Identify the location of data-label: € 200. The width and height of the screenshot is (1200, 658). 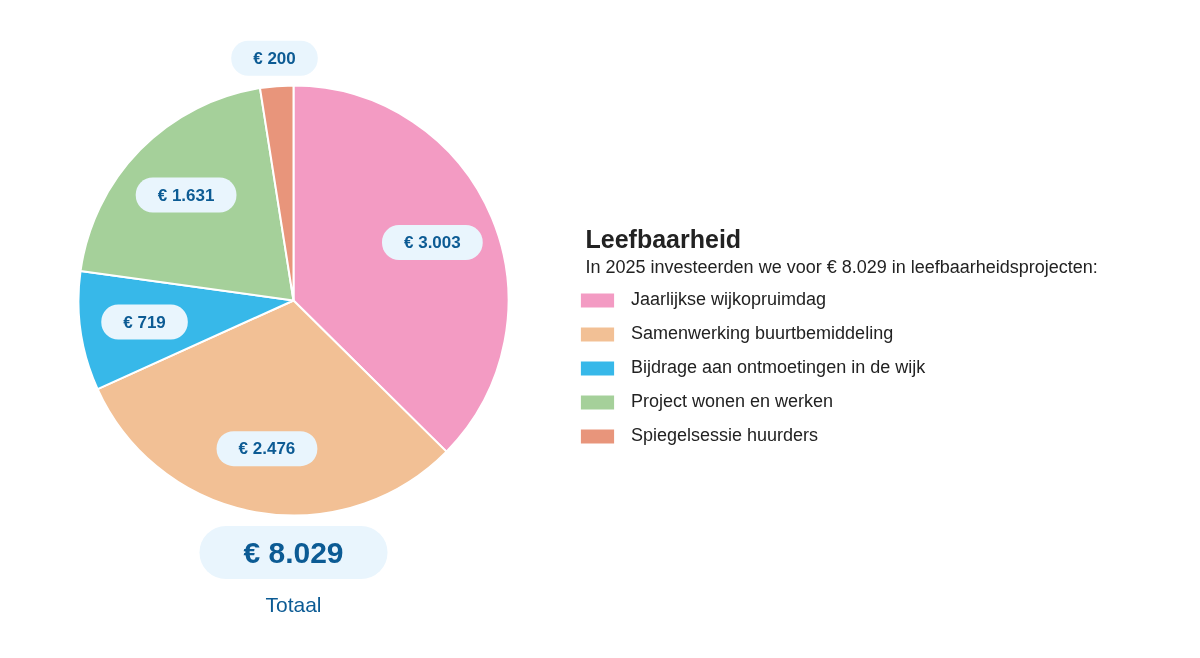
(274, 58).